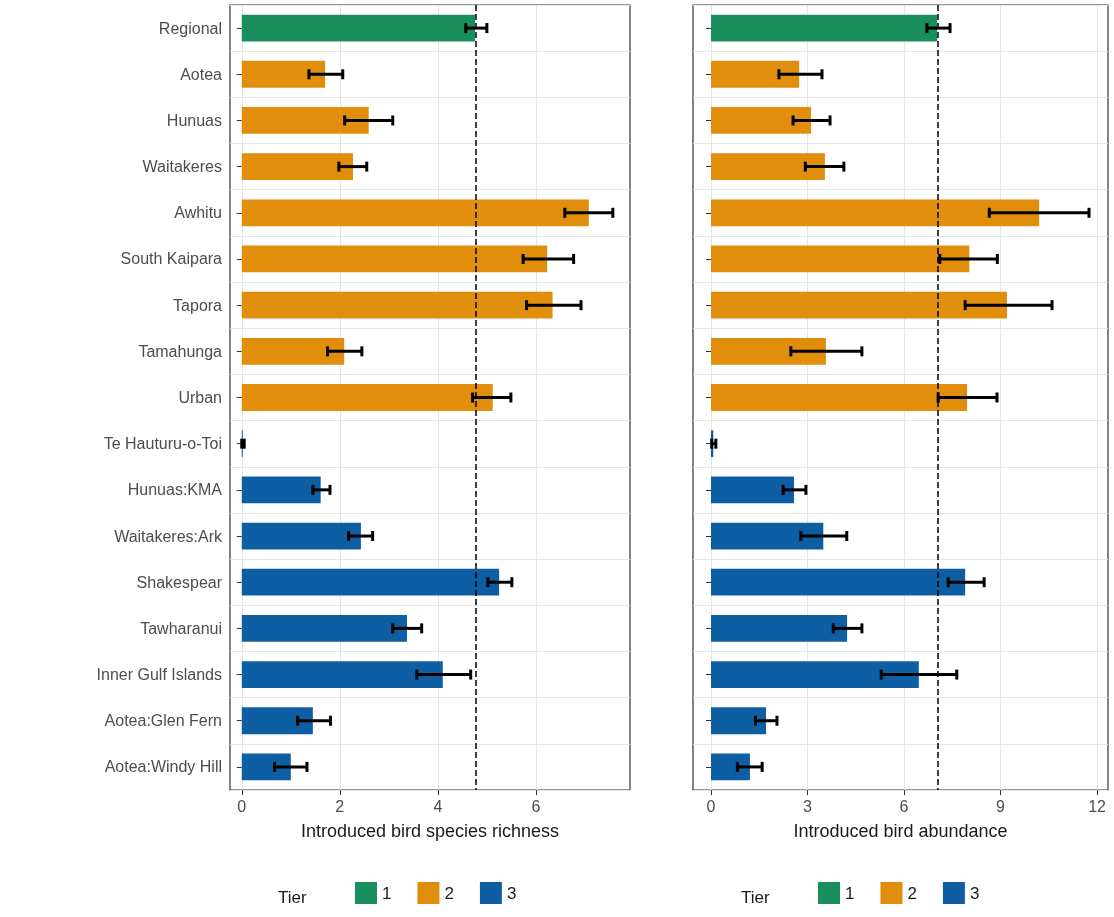  What do you see at coordinates (194, 120) in the screenshot?
I see `y-tick-label: Hunuas` at bounding box center [194, 120].